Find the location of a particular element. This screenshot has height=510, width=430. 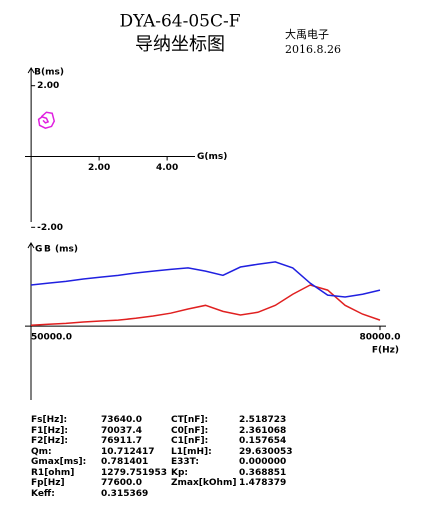

x-axis-label: F(Hz) is located at coordinates (385, 351).